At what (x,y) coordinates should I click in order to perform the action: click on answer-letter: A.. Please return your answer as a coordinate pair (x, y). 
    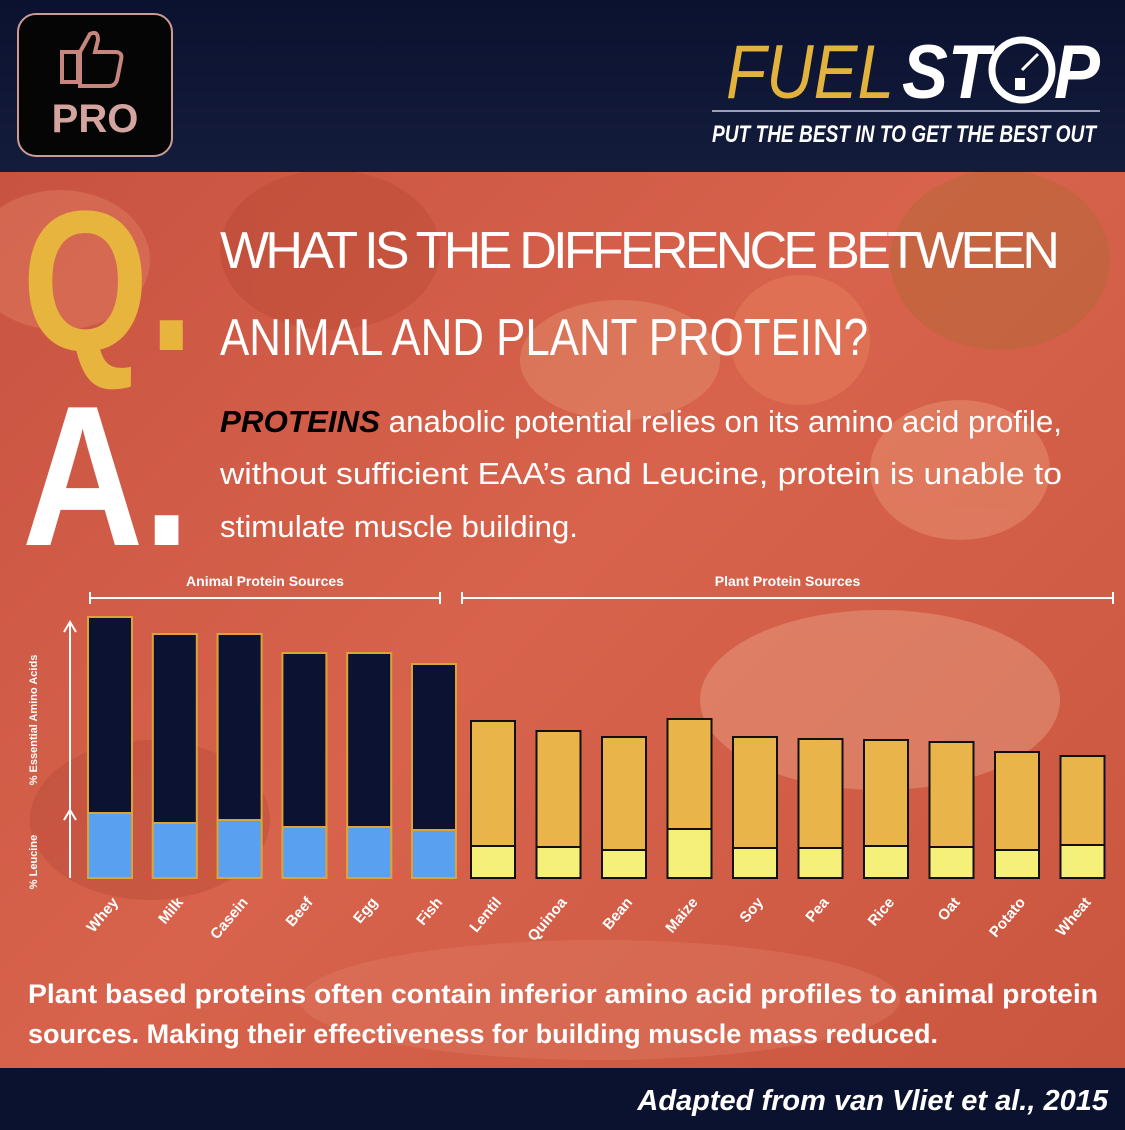
    Looking at the image, I should click on (106, 476).